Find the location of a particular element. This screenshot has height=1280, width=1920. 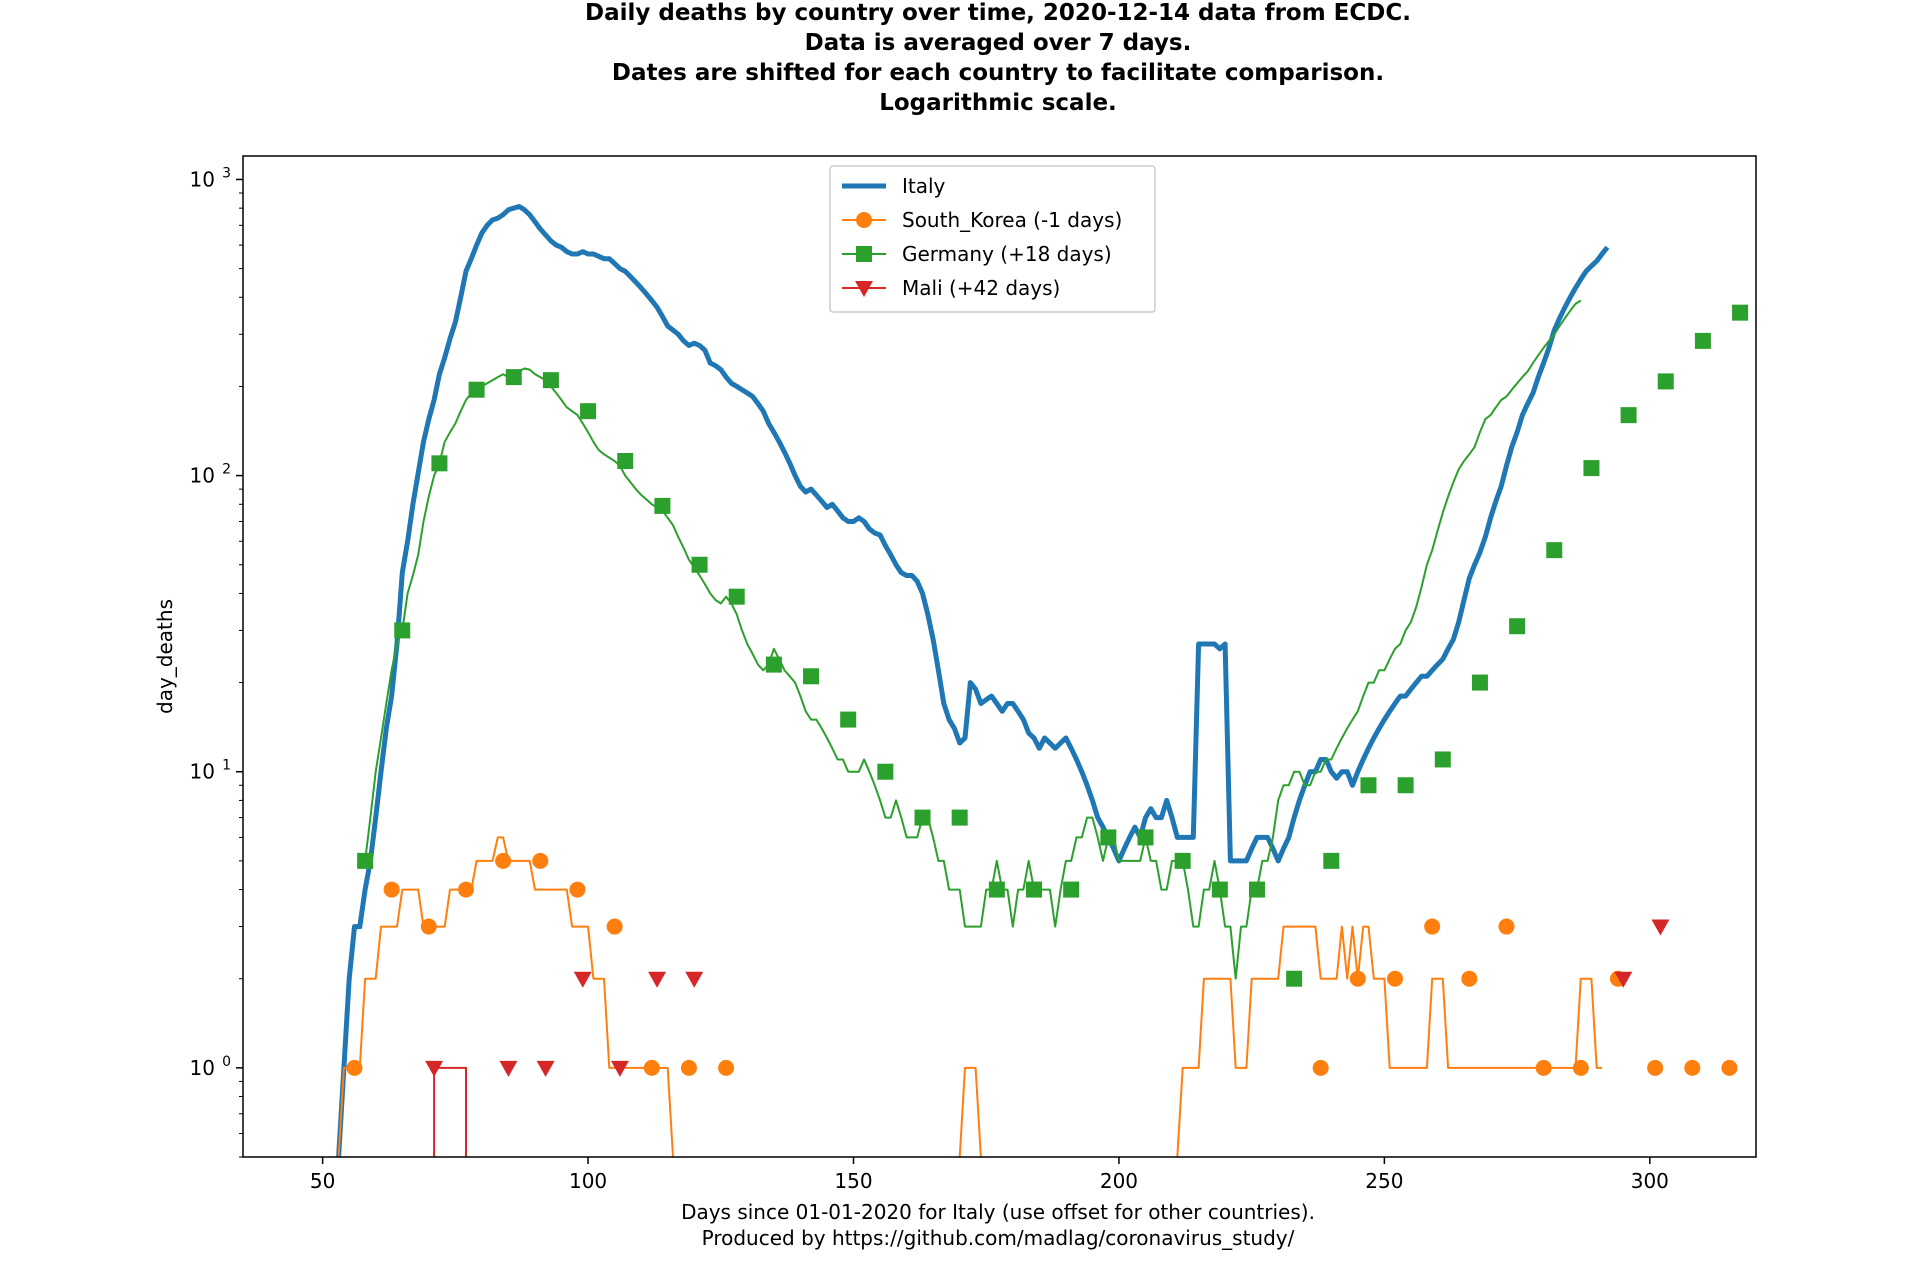

y-axis-label: day_deaths is located at coordinates (165, 656).